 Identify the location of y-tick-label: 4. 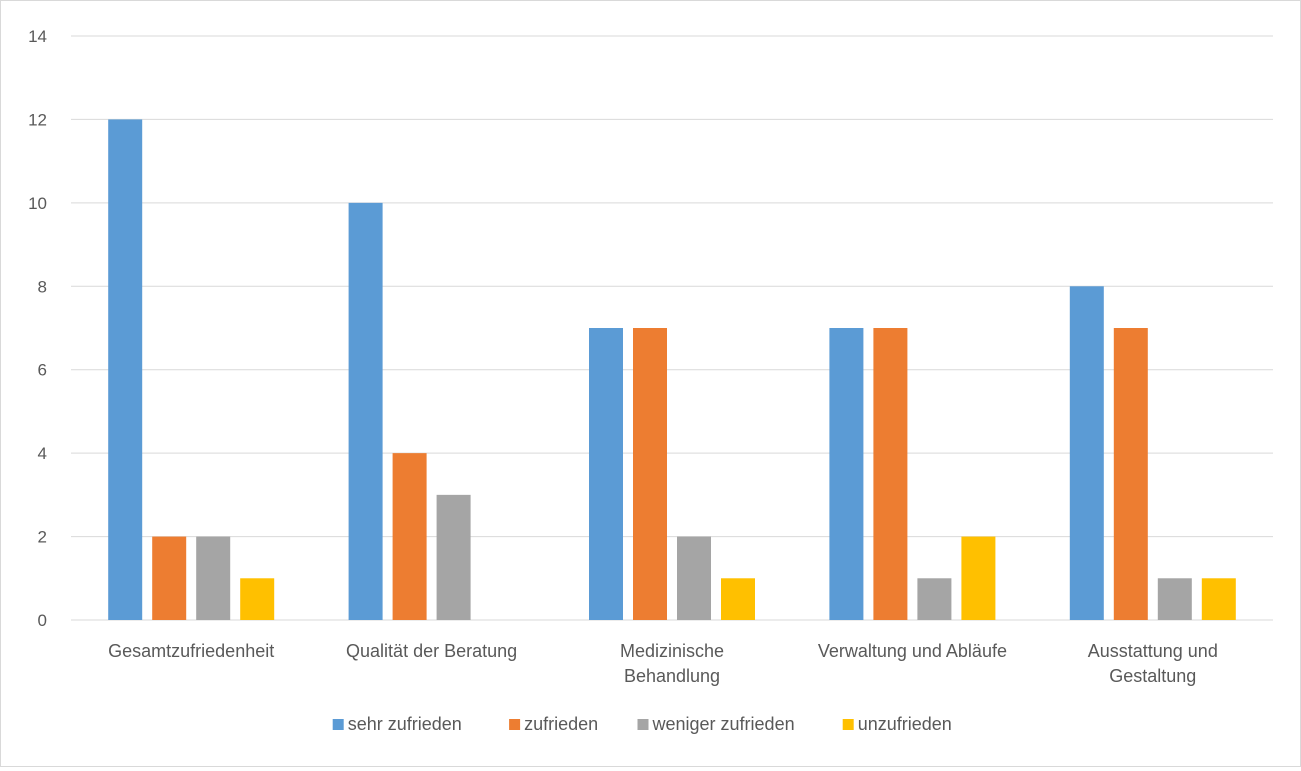
(42, 453).